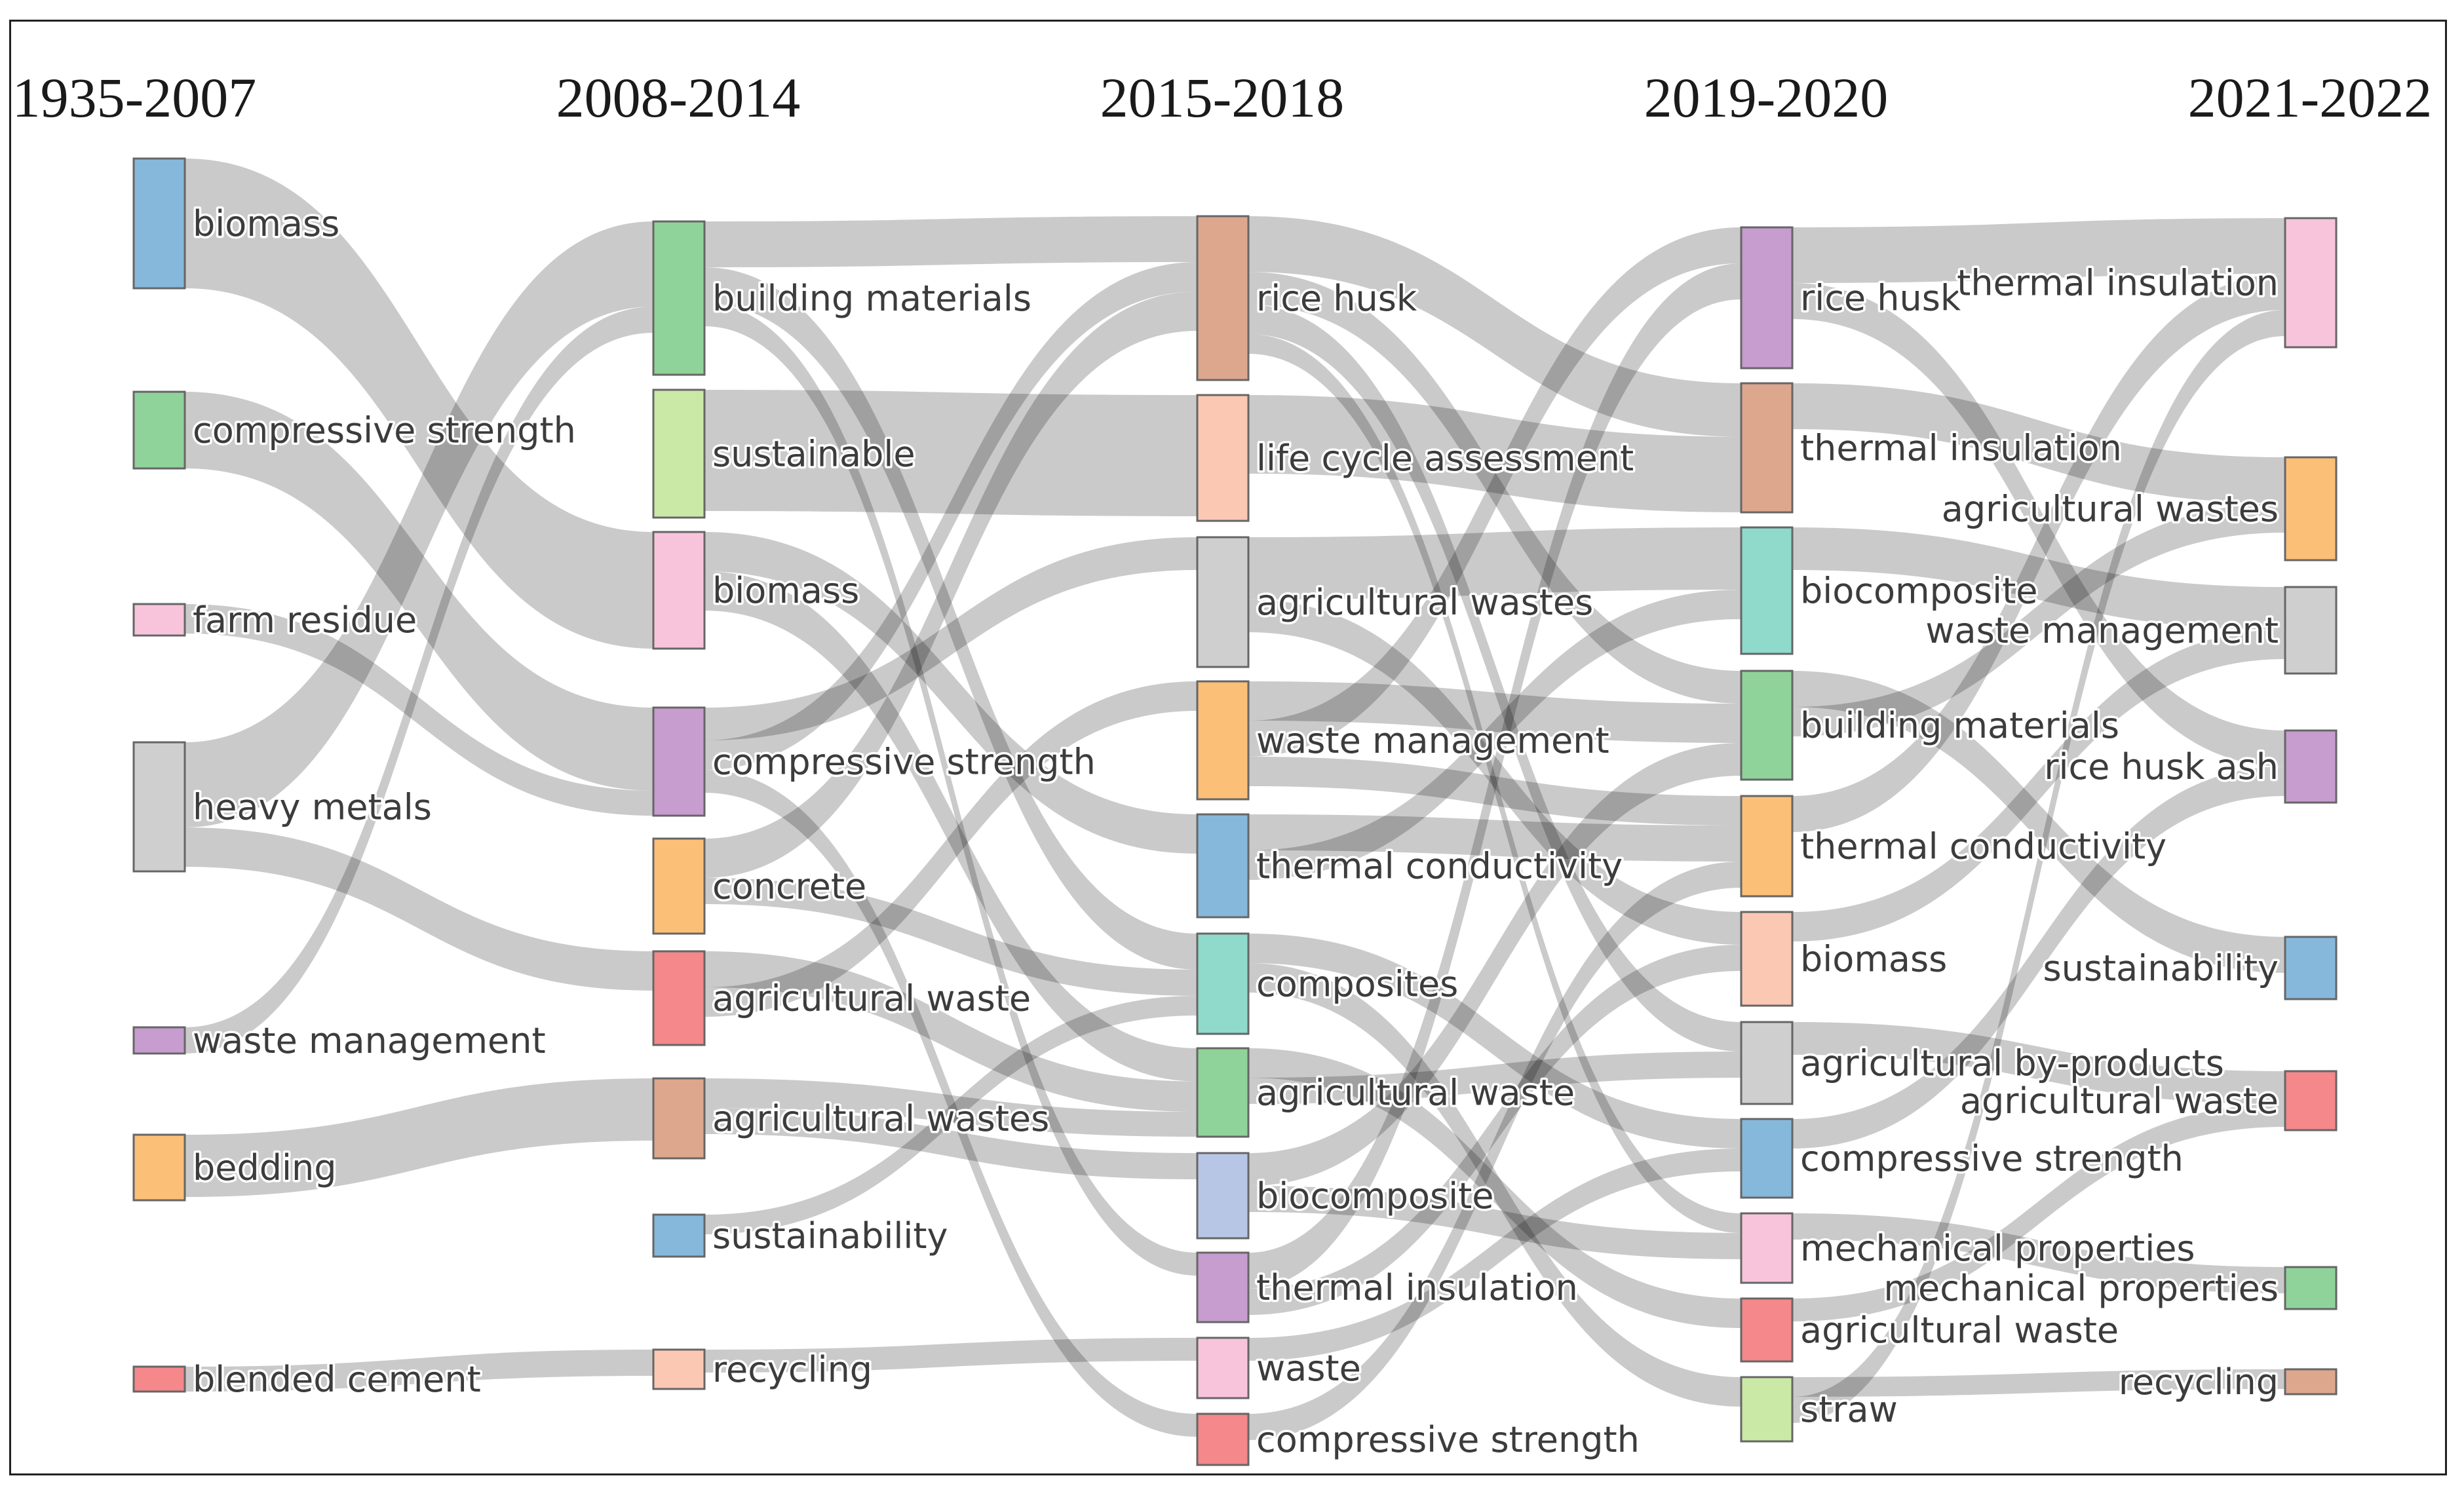 The height and width of the screenshot is (1499, 2464). Describe the element at coordinates (679, 454) in the screenshot. I see `node-sustainable` at that location.